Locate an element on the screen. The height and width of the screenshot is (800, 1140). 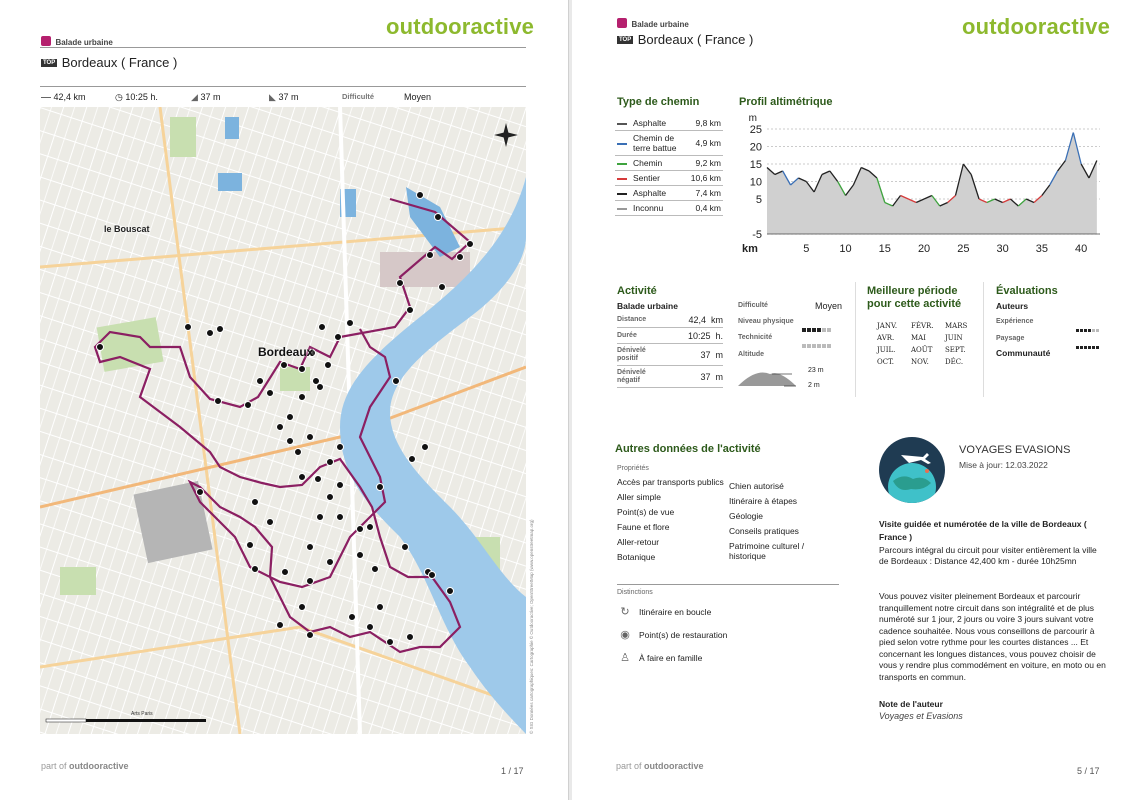
family-icon: ♙ is located at coordinates (625, 658).